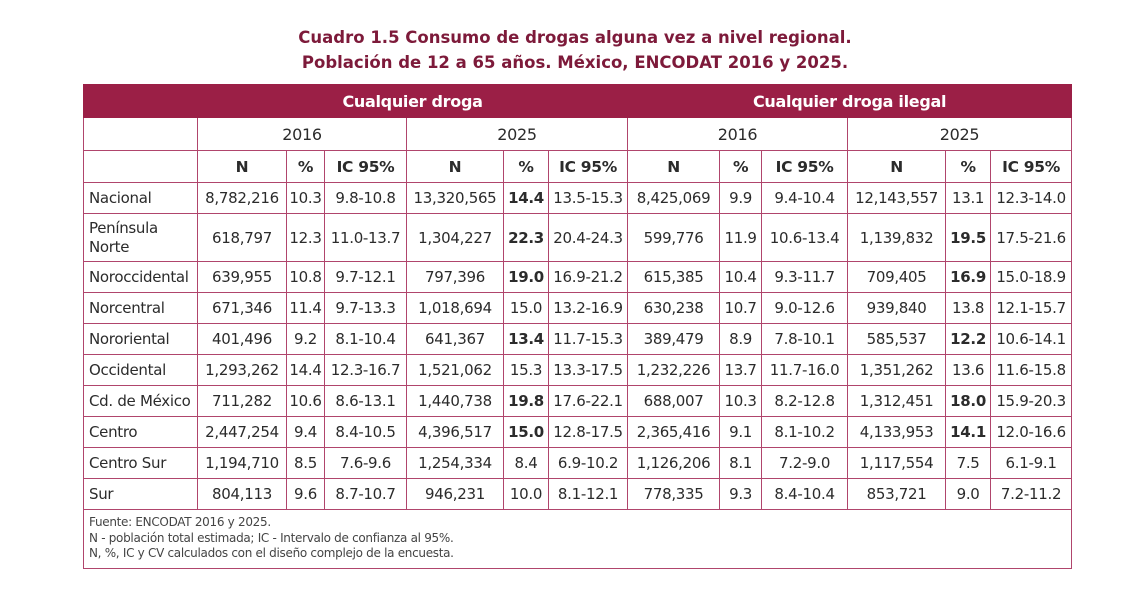 Image resolution: width=1125 pixels, height=613 pixels. Describe the element at coordinates (1031, 339) in the screenshot. I see `data-cell: 10.6-14.1` at that location.